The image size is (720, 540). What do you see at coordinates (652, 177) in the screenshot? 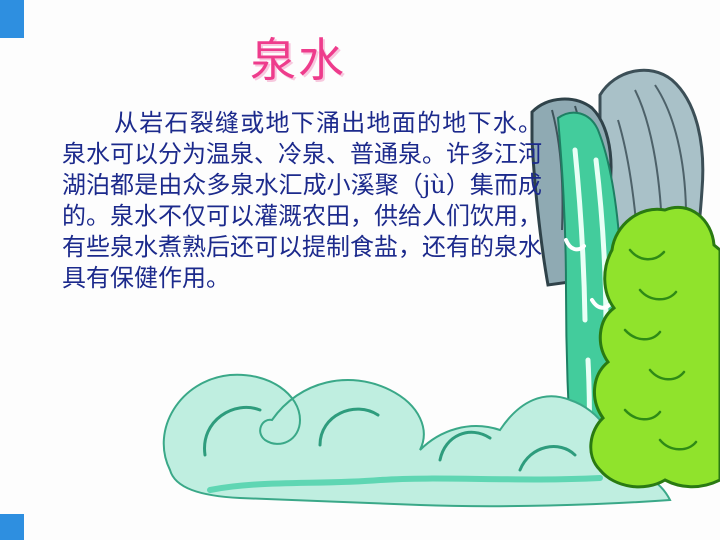
I see `rock-back-lines` at bounding box center [652, 177].